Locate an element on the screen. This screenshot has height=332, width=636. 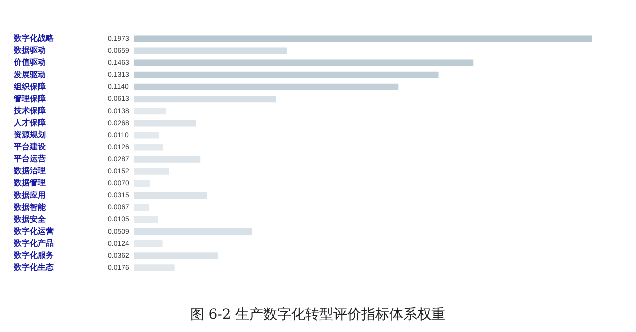
y-tick-label: 发展驱动 is located at coordinates (29, 75).